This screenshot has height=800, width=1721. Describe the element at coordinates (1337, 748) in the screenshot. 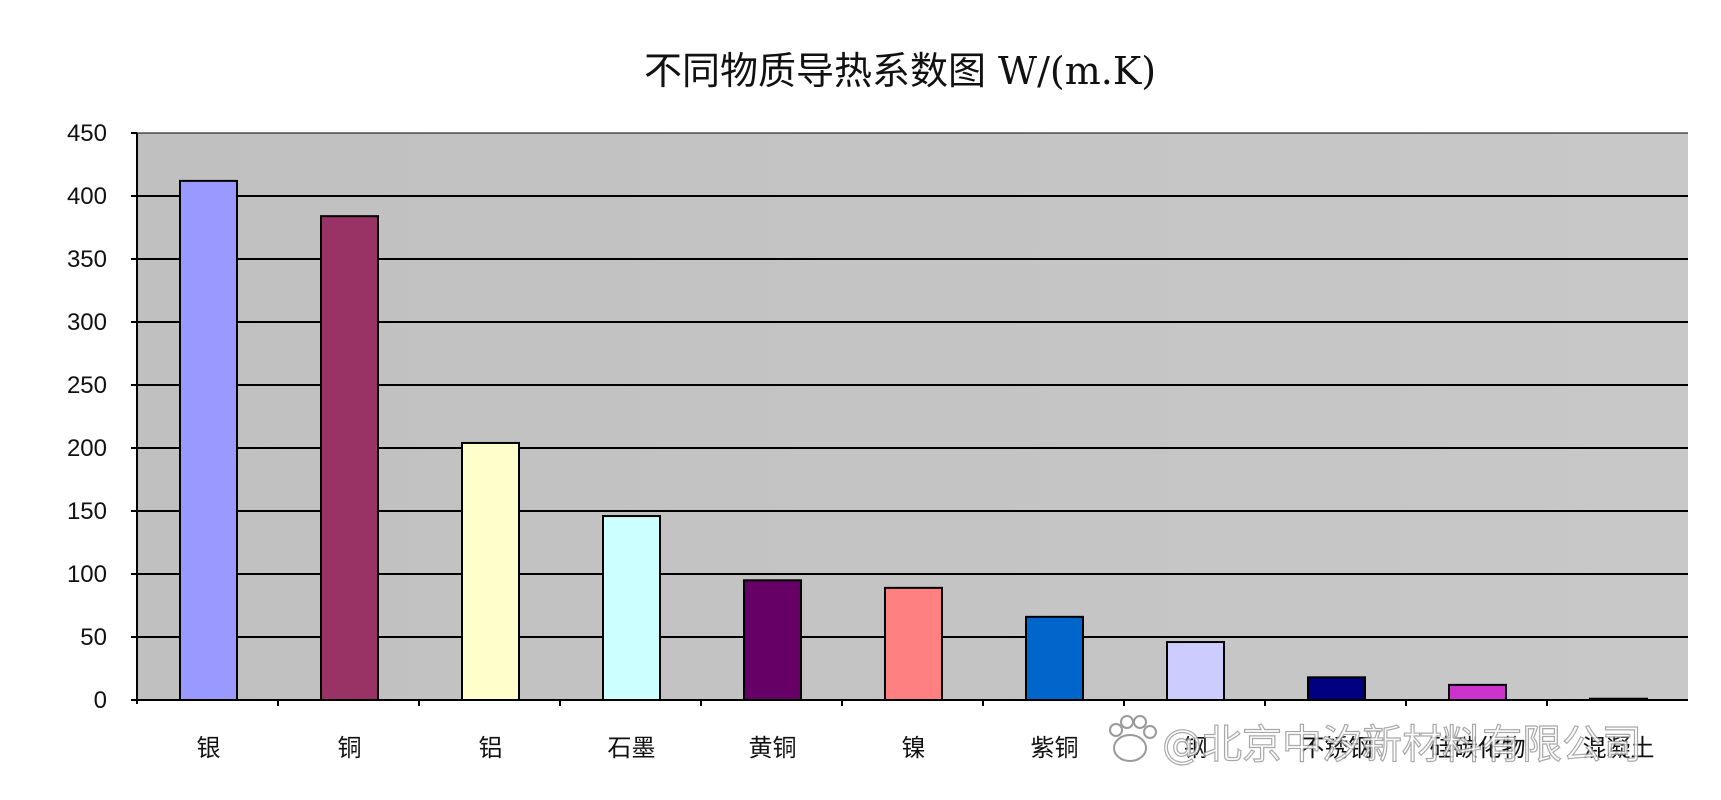

I see `x-tick-label: 不锈钢` at that location.